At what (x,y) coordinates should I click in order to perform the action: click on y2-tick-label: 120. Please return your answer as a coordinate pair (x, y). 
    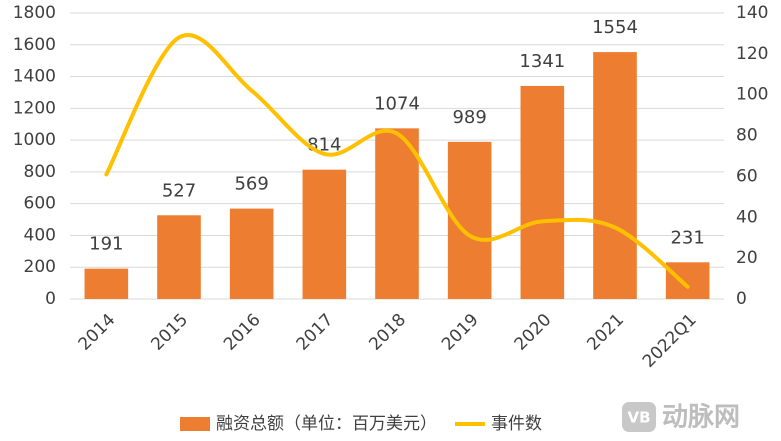
    Looking at the image, I should click on (752, 54).